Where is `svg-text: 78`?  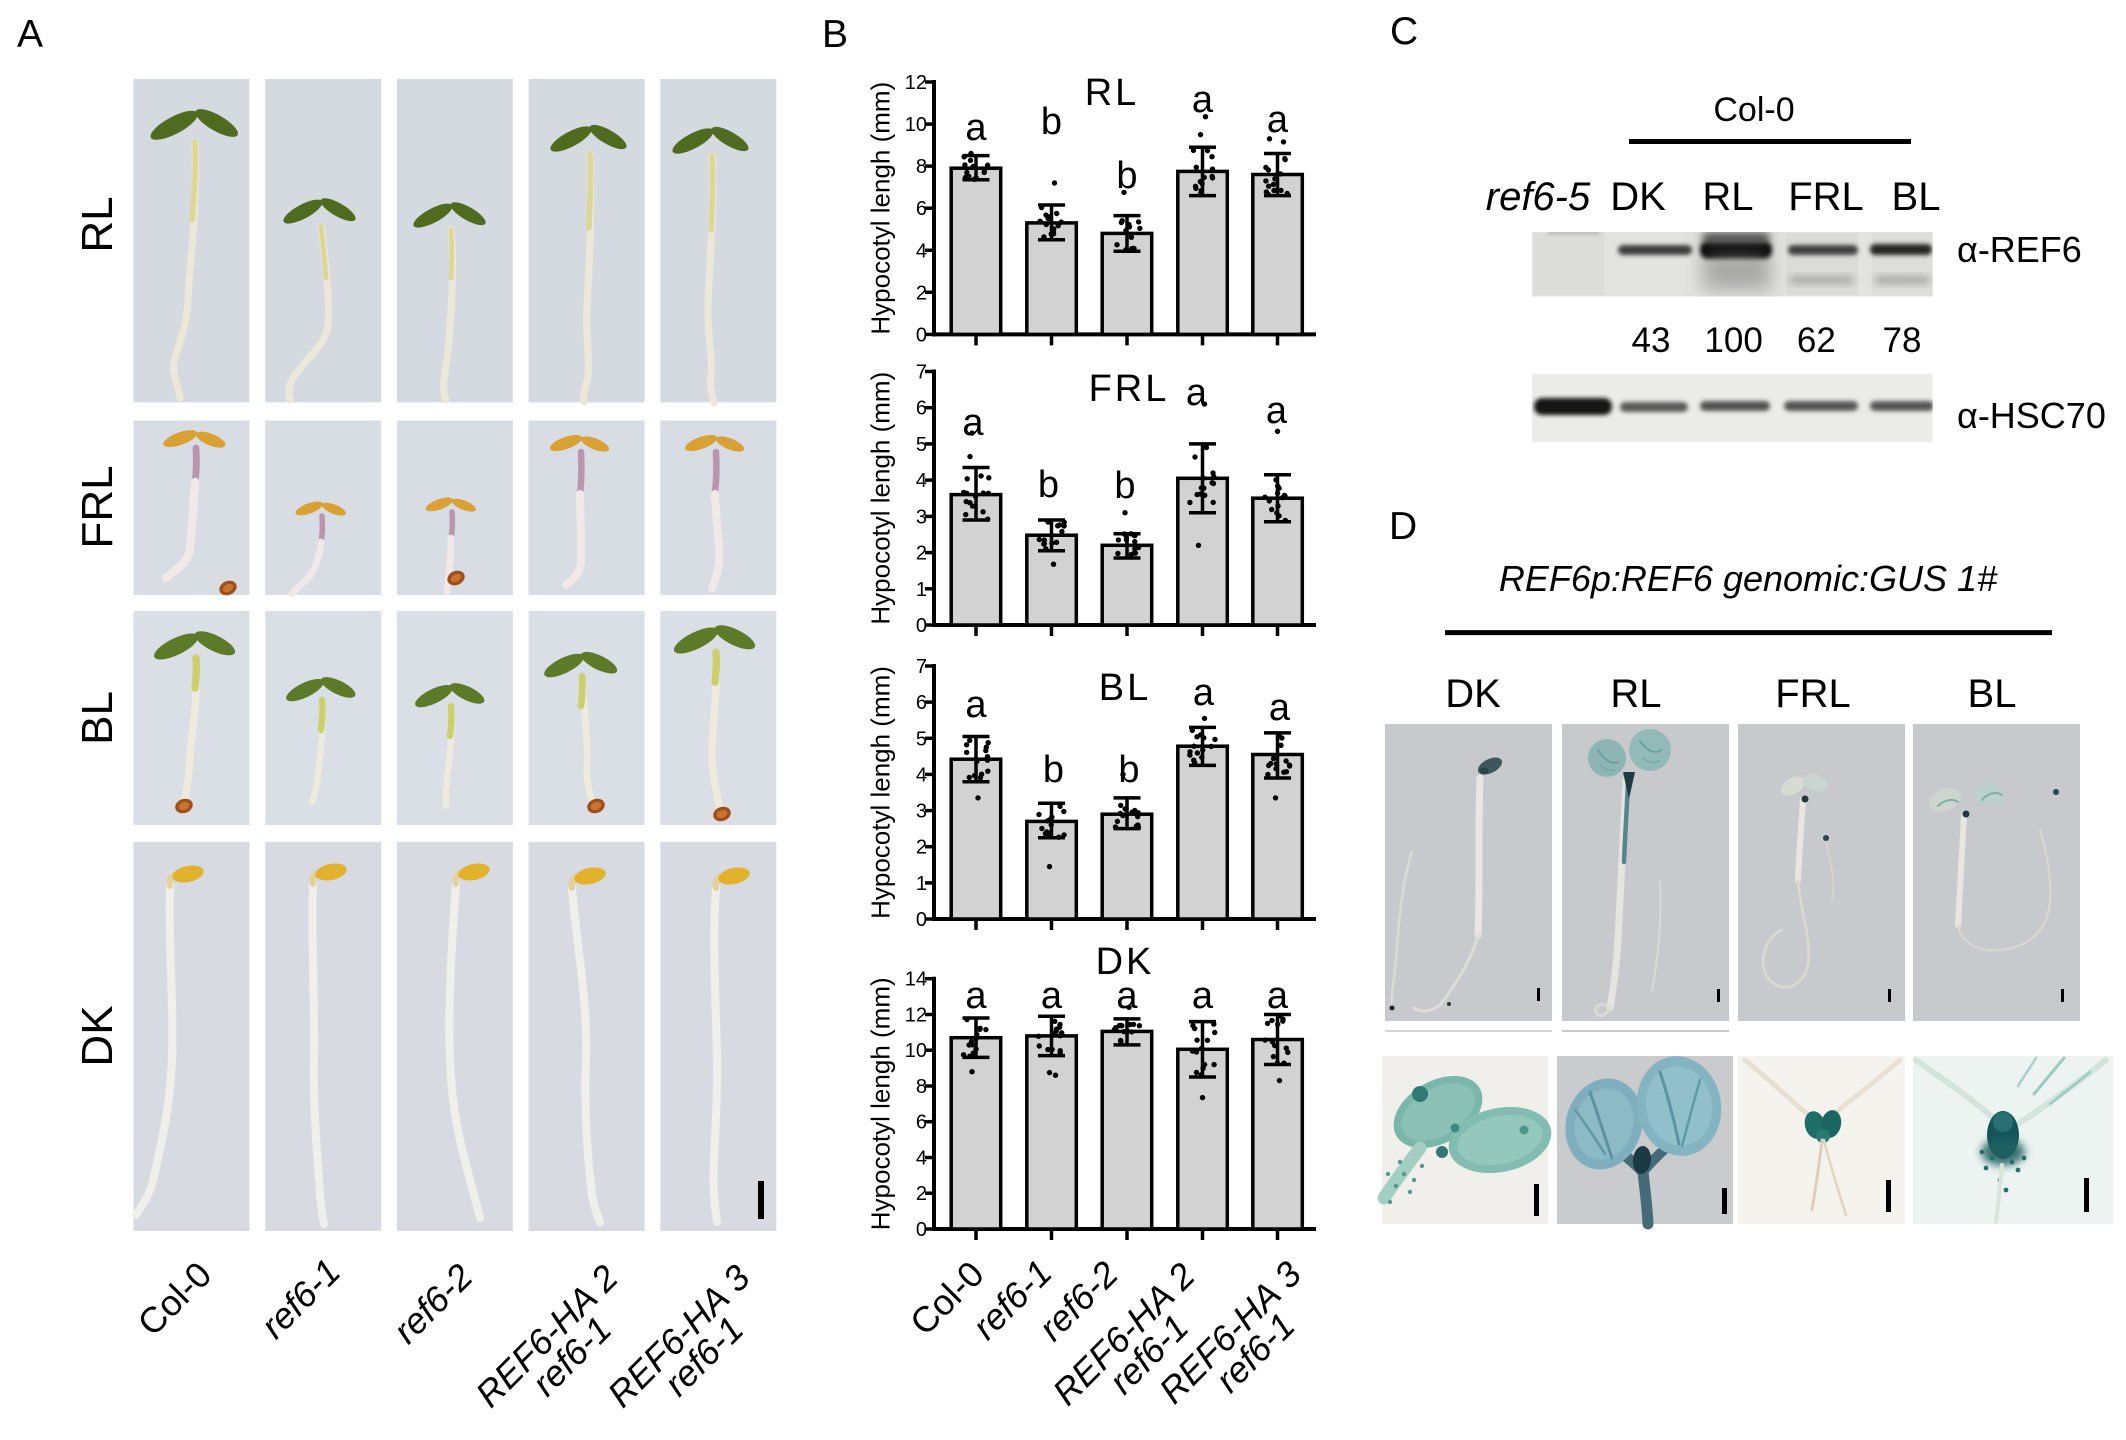 svg-text: 78 is located at coordinates (1902, 340).